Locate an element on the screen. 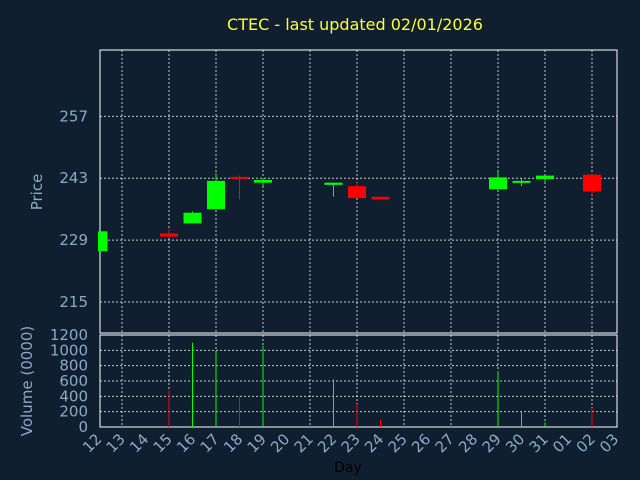 Image resolution: width=640 pixels, height=480 pixels. volume-tick-label: 600 is located at coordinates (73, 381).